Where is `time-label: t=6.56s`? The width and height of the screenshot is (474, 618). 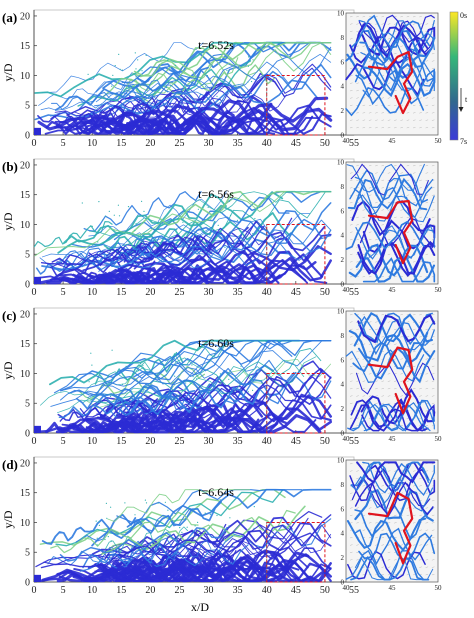
time-label: t=6.56s is located at coordinates (216, 194).